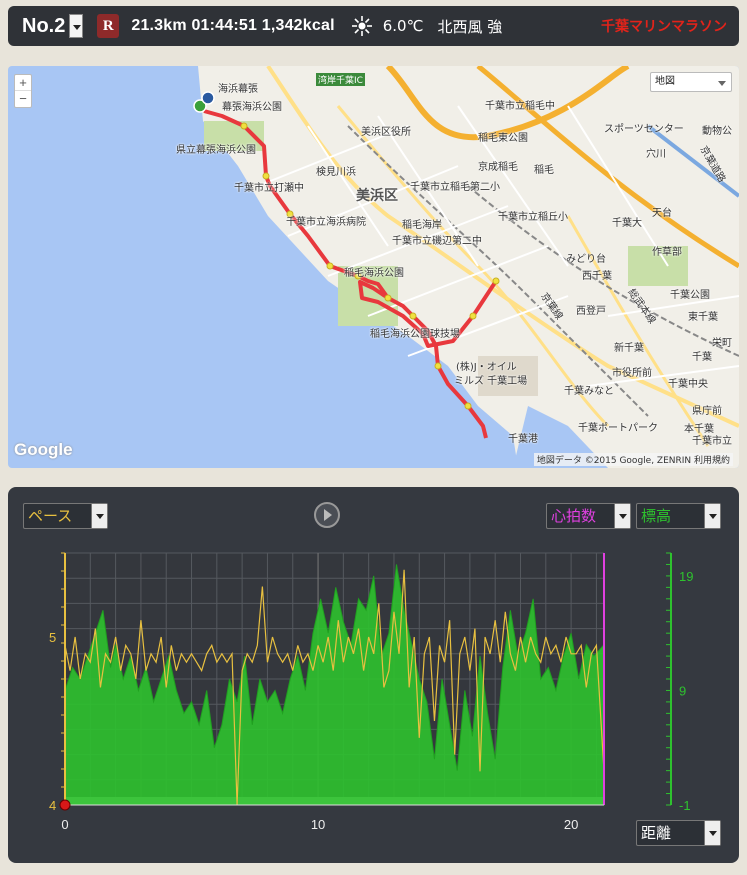 This screenshot has width=747, height=875. I want to click on zoom-control: + −, so click(23, 91).